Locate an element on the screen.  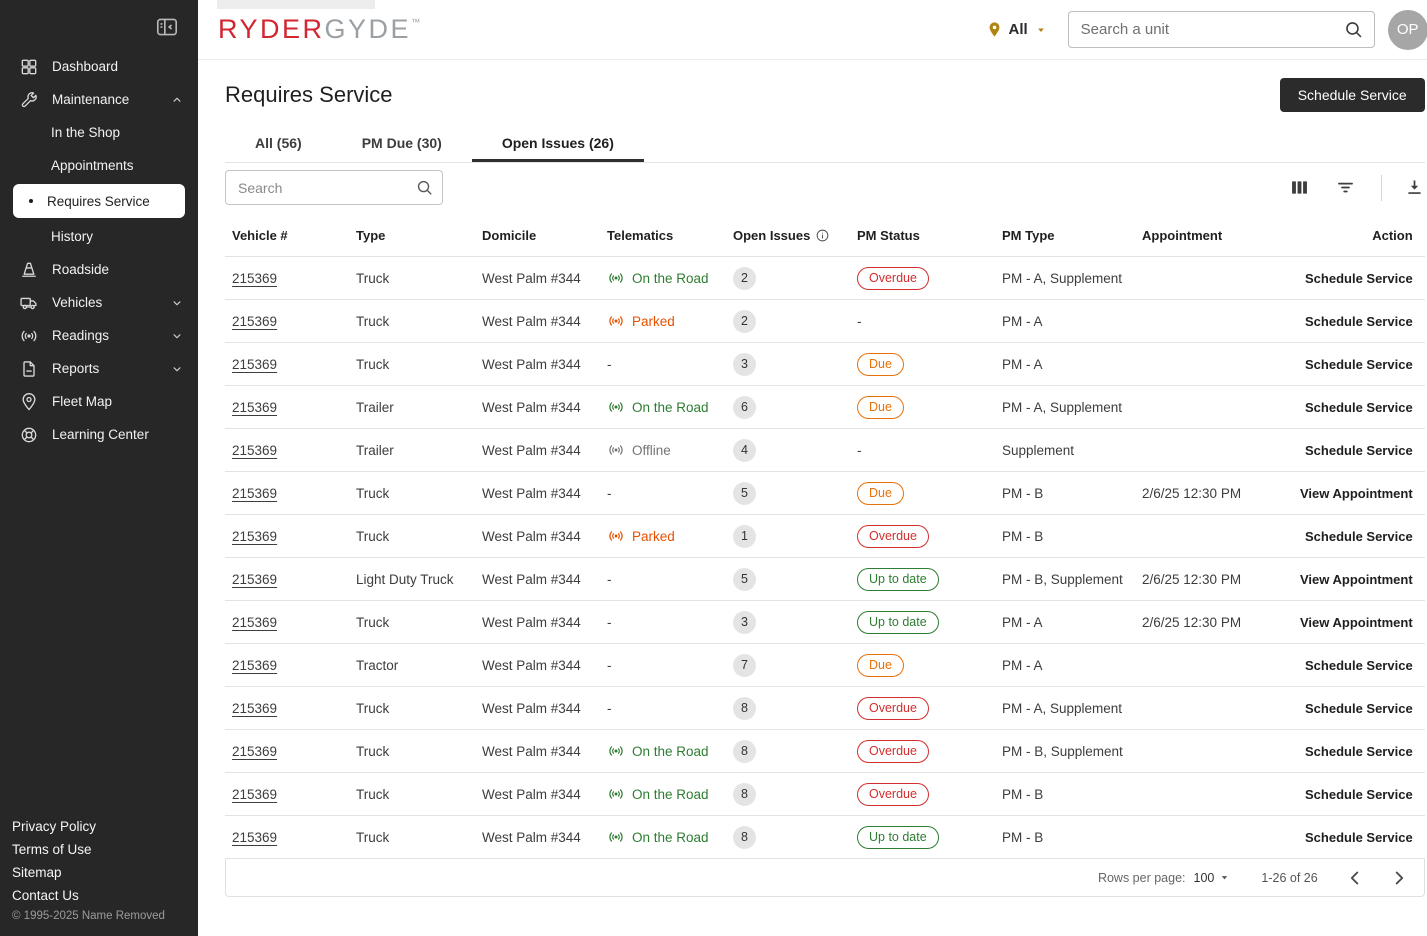
download-icon is located at coordinates (1414, 187).